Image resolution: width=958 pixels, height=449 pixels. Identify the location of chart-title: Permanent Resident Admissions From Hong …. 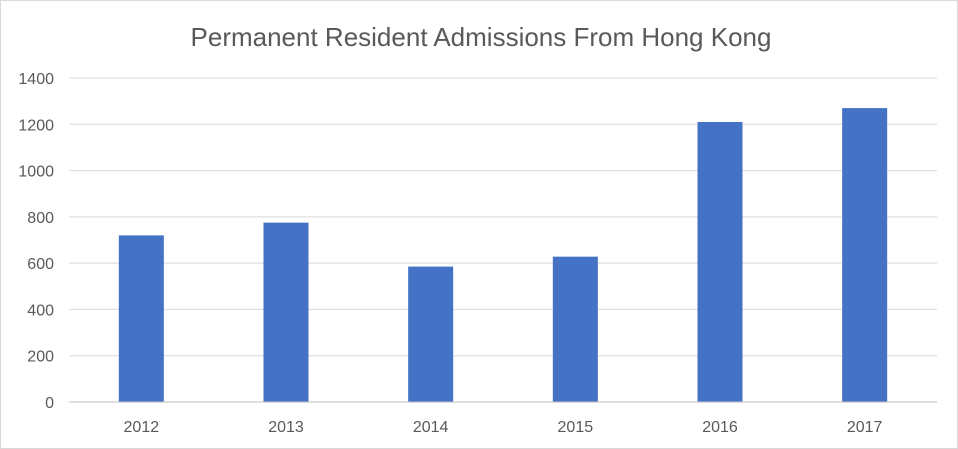
(481, 37).